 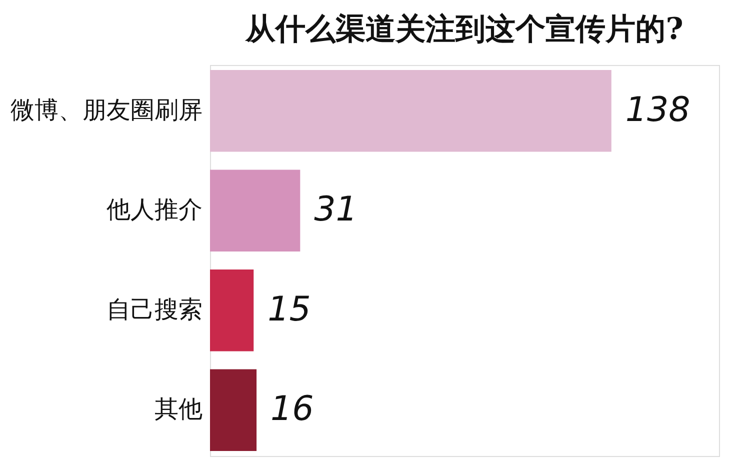 What do you see at coordinates (154, 210) in the screenshot?
I see `y-tick-label: 他人推介` at bounding box center [154, 210].